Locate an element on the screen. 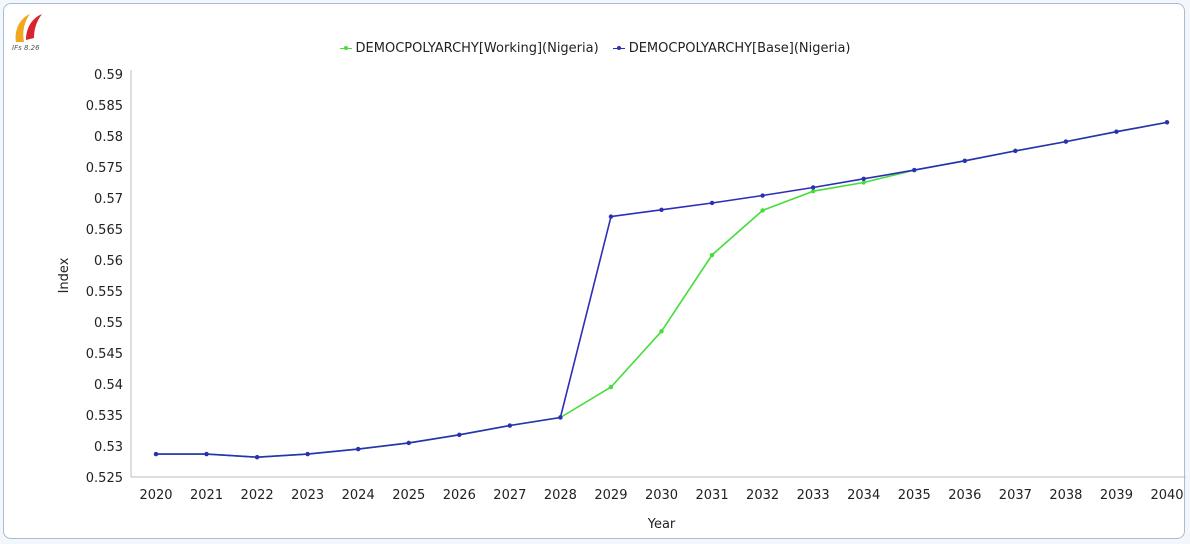  y-axis-title: Index is located at coordinates (64, 275).